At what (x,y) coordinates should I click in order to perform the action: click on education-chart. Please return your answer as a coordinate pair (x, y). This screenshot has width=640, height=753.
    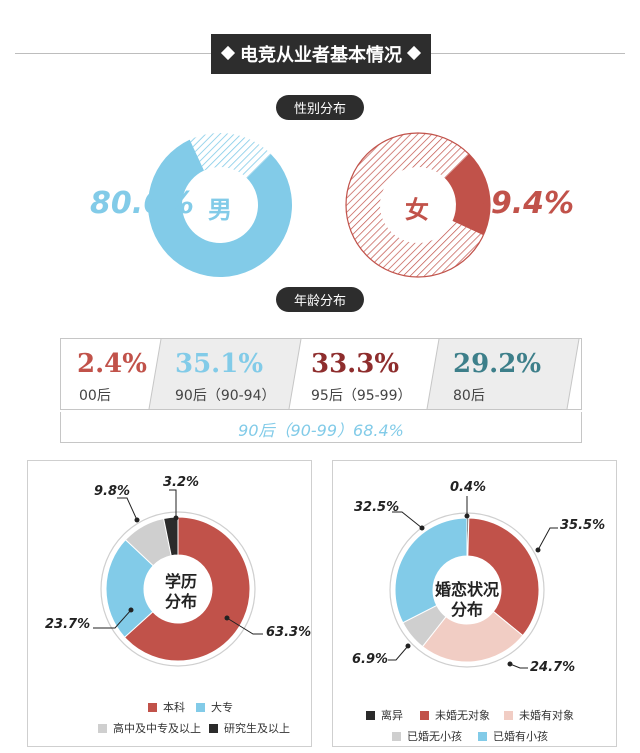
    Looking at the image, I should click on (178, 578).